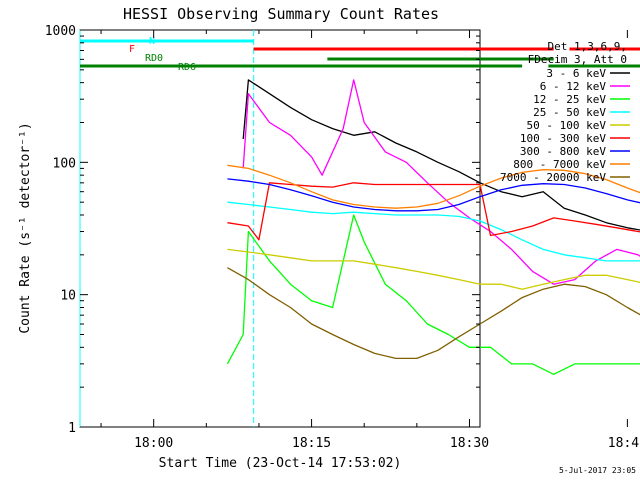 This screenshot has width=640, height=480. Describe the element at coordinates (25, 227) in the screenshot. I see `y-axis-label: Count Rate (s⁻¹ detector⁻¹)` at that location.